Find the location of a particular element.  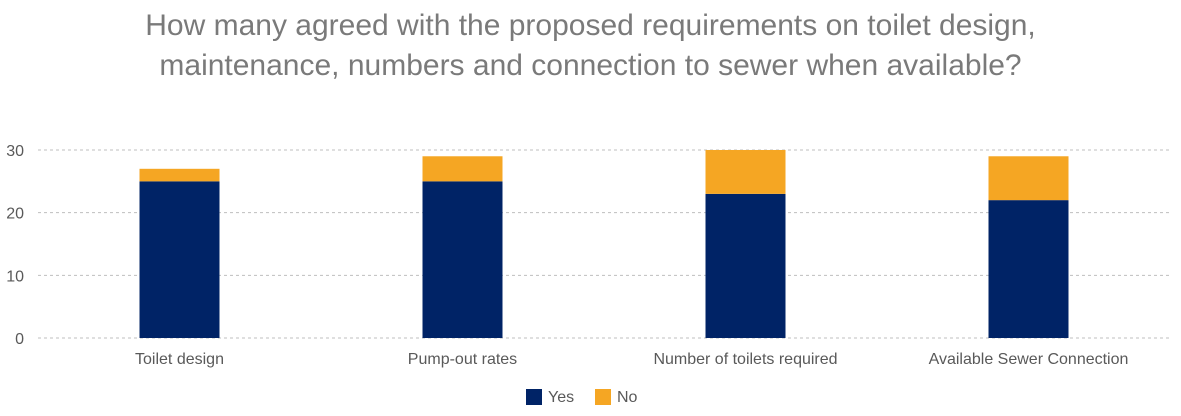

y-tick-label-0: 0 is located at coordinates (19, 339).